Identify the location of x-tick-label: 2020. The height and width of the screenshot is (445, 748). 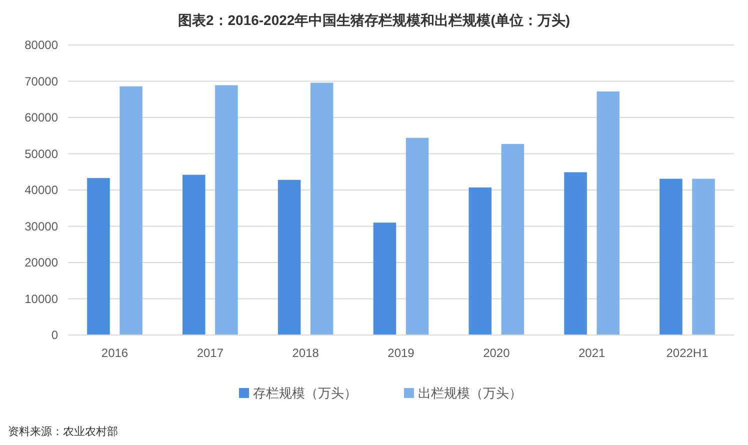
(496, 353).